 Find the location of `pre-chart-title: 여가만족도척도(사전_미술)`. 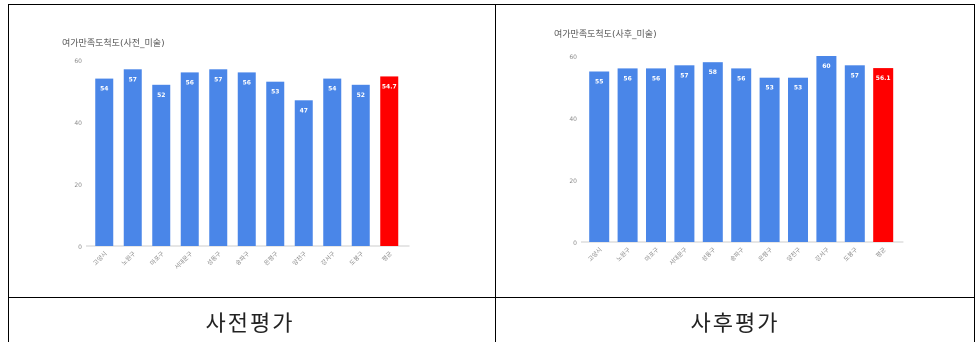

pre-chart-title: 여가만족도척도(사전_미술) is located at coordinates (113, 44).